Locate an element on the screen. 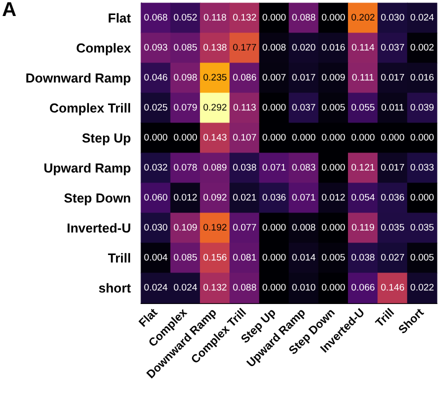  data-label: 0.033 is located at coordinates (422, 168).